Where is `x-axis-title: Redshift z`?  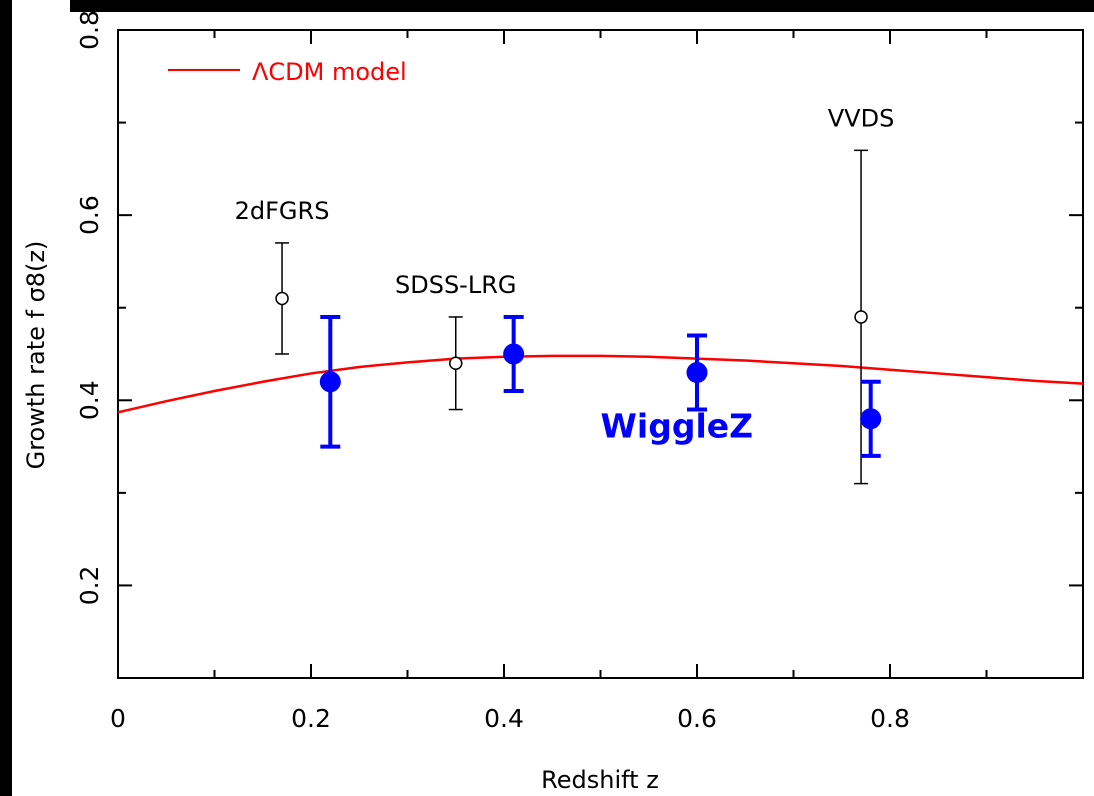
x-axis-title: Redshift z is located at coordinates (600, 780).